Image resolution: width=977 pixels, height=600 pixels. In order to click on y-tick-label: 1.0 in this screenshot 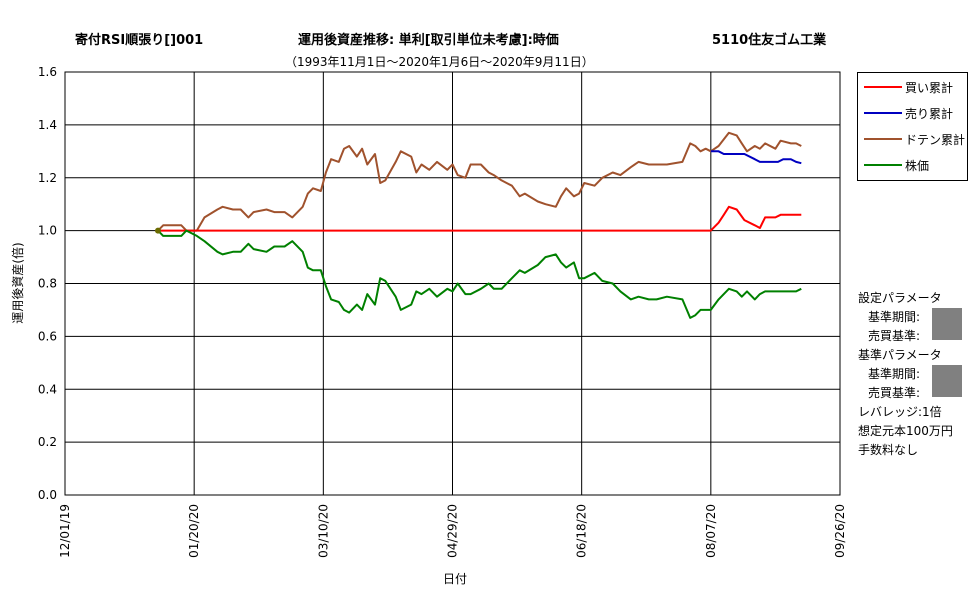, I will do `click(47, 231)`.